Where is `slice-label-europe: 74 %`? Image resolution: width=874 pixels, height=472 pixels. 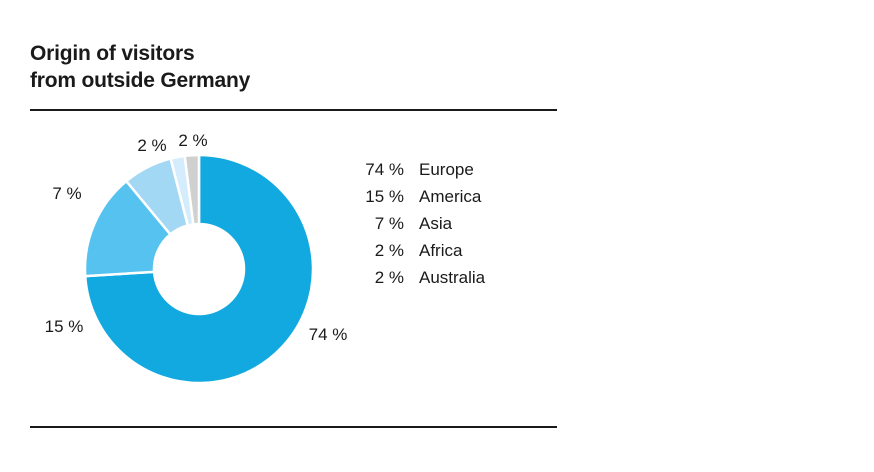
slice-label-europe: 74 % is located at coordinates (328, 334).